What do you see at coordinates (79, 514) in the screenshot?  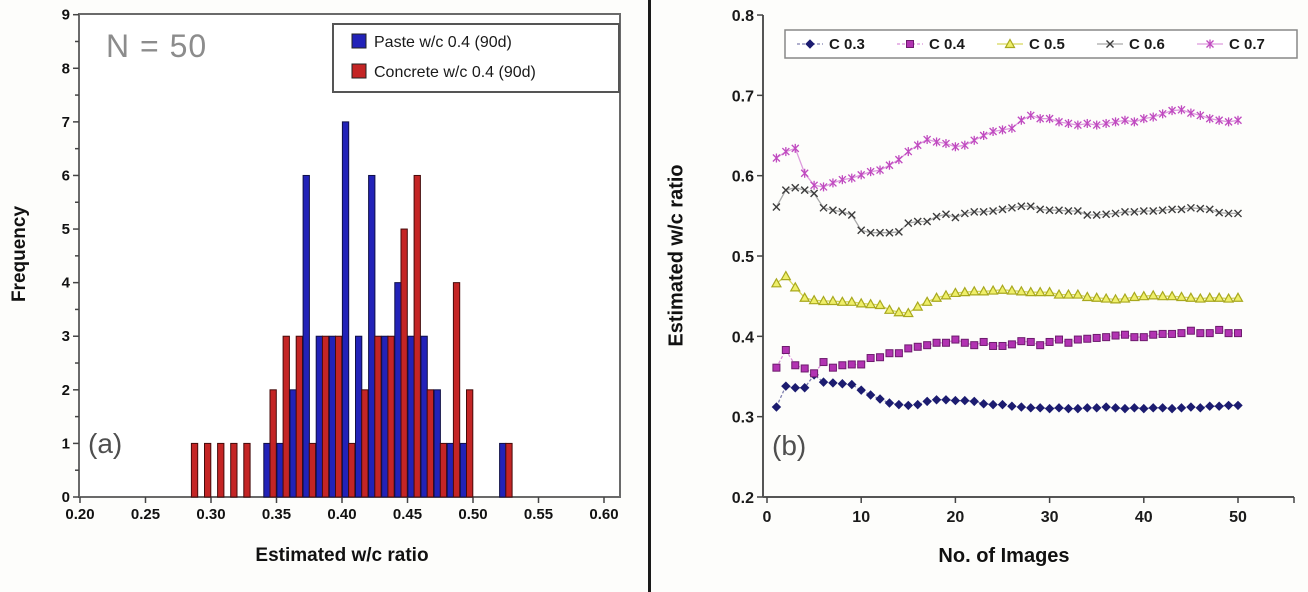 I see `x-tick-label: 0.20` at bounding box center [79, 514].